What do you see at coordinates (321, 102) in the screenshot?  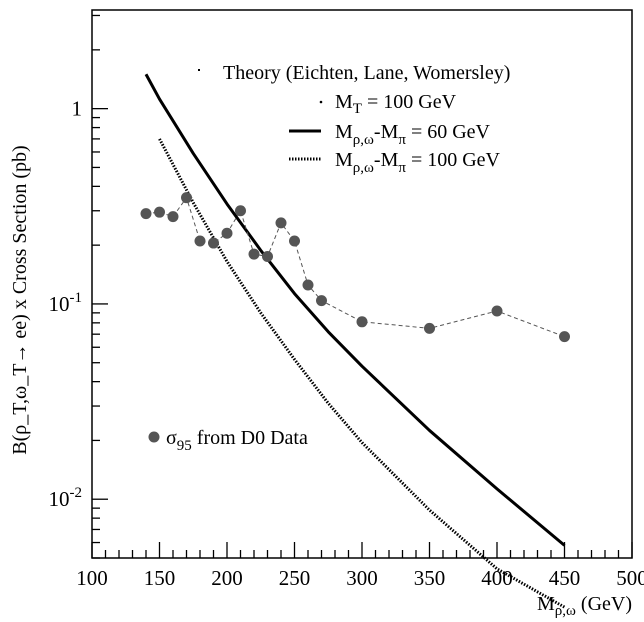 I see `legend-mt-marker` at bounding box center [321, 102].